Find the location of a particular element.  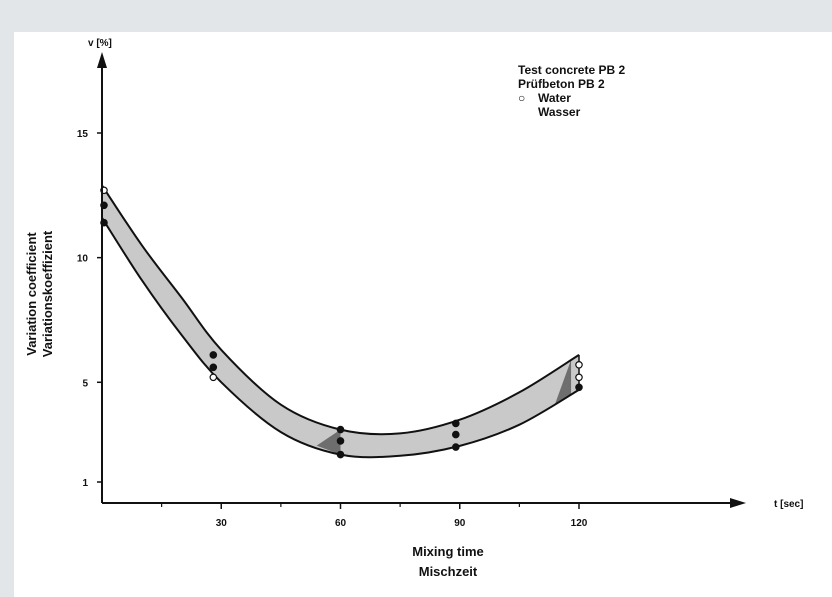

x-ticks: 30 60 90 120 is located at coordinates (374, 516).